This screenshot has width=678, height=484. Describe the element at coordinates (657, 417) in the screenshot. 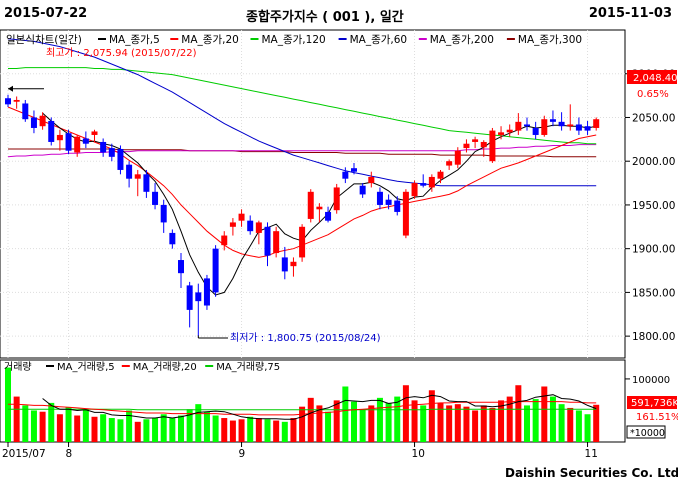

I see `last-volume-ratio: 161.51%` at that location.